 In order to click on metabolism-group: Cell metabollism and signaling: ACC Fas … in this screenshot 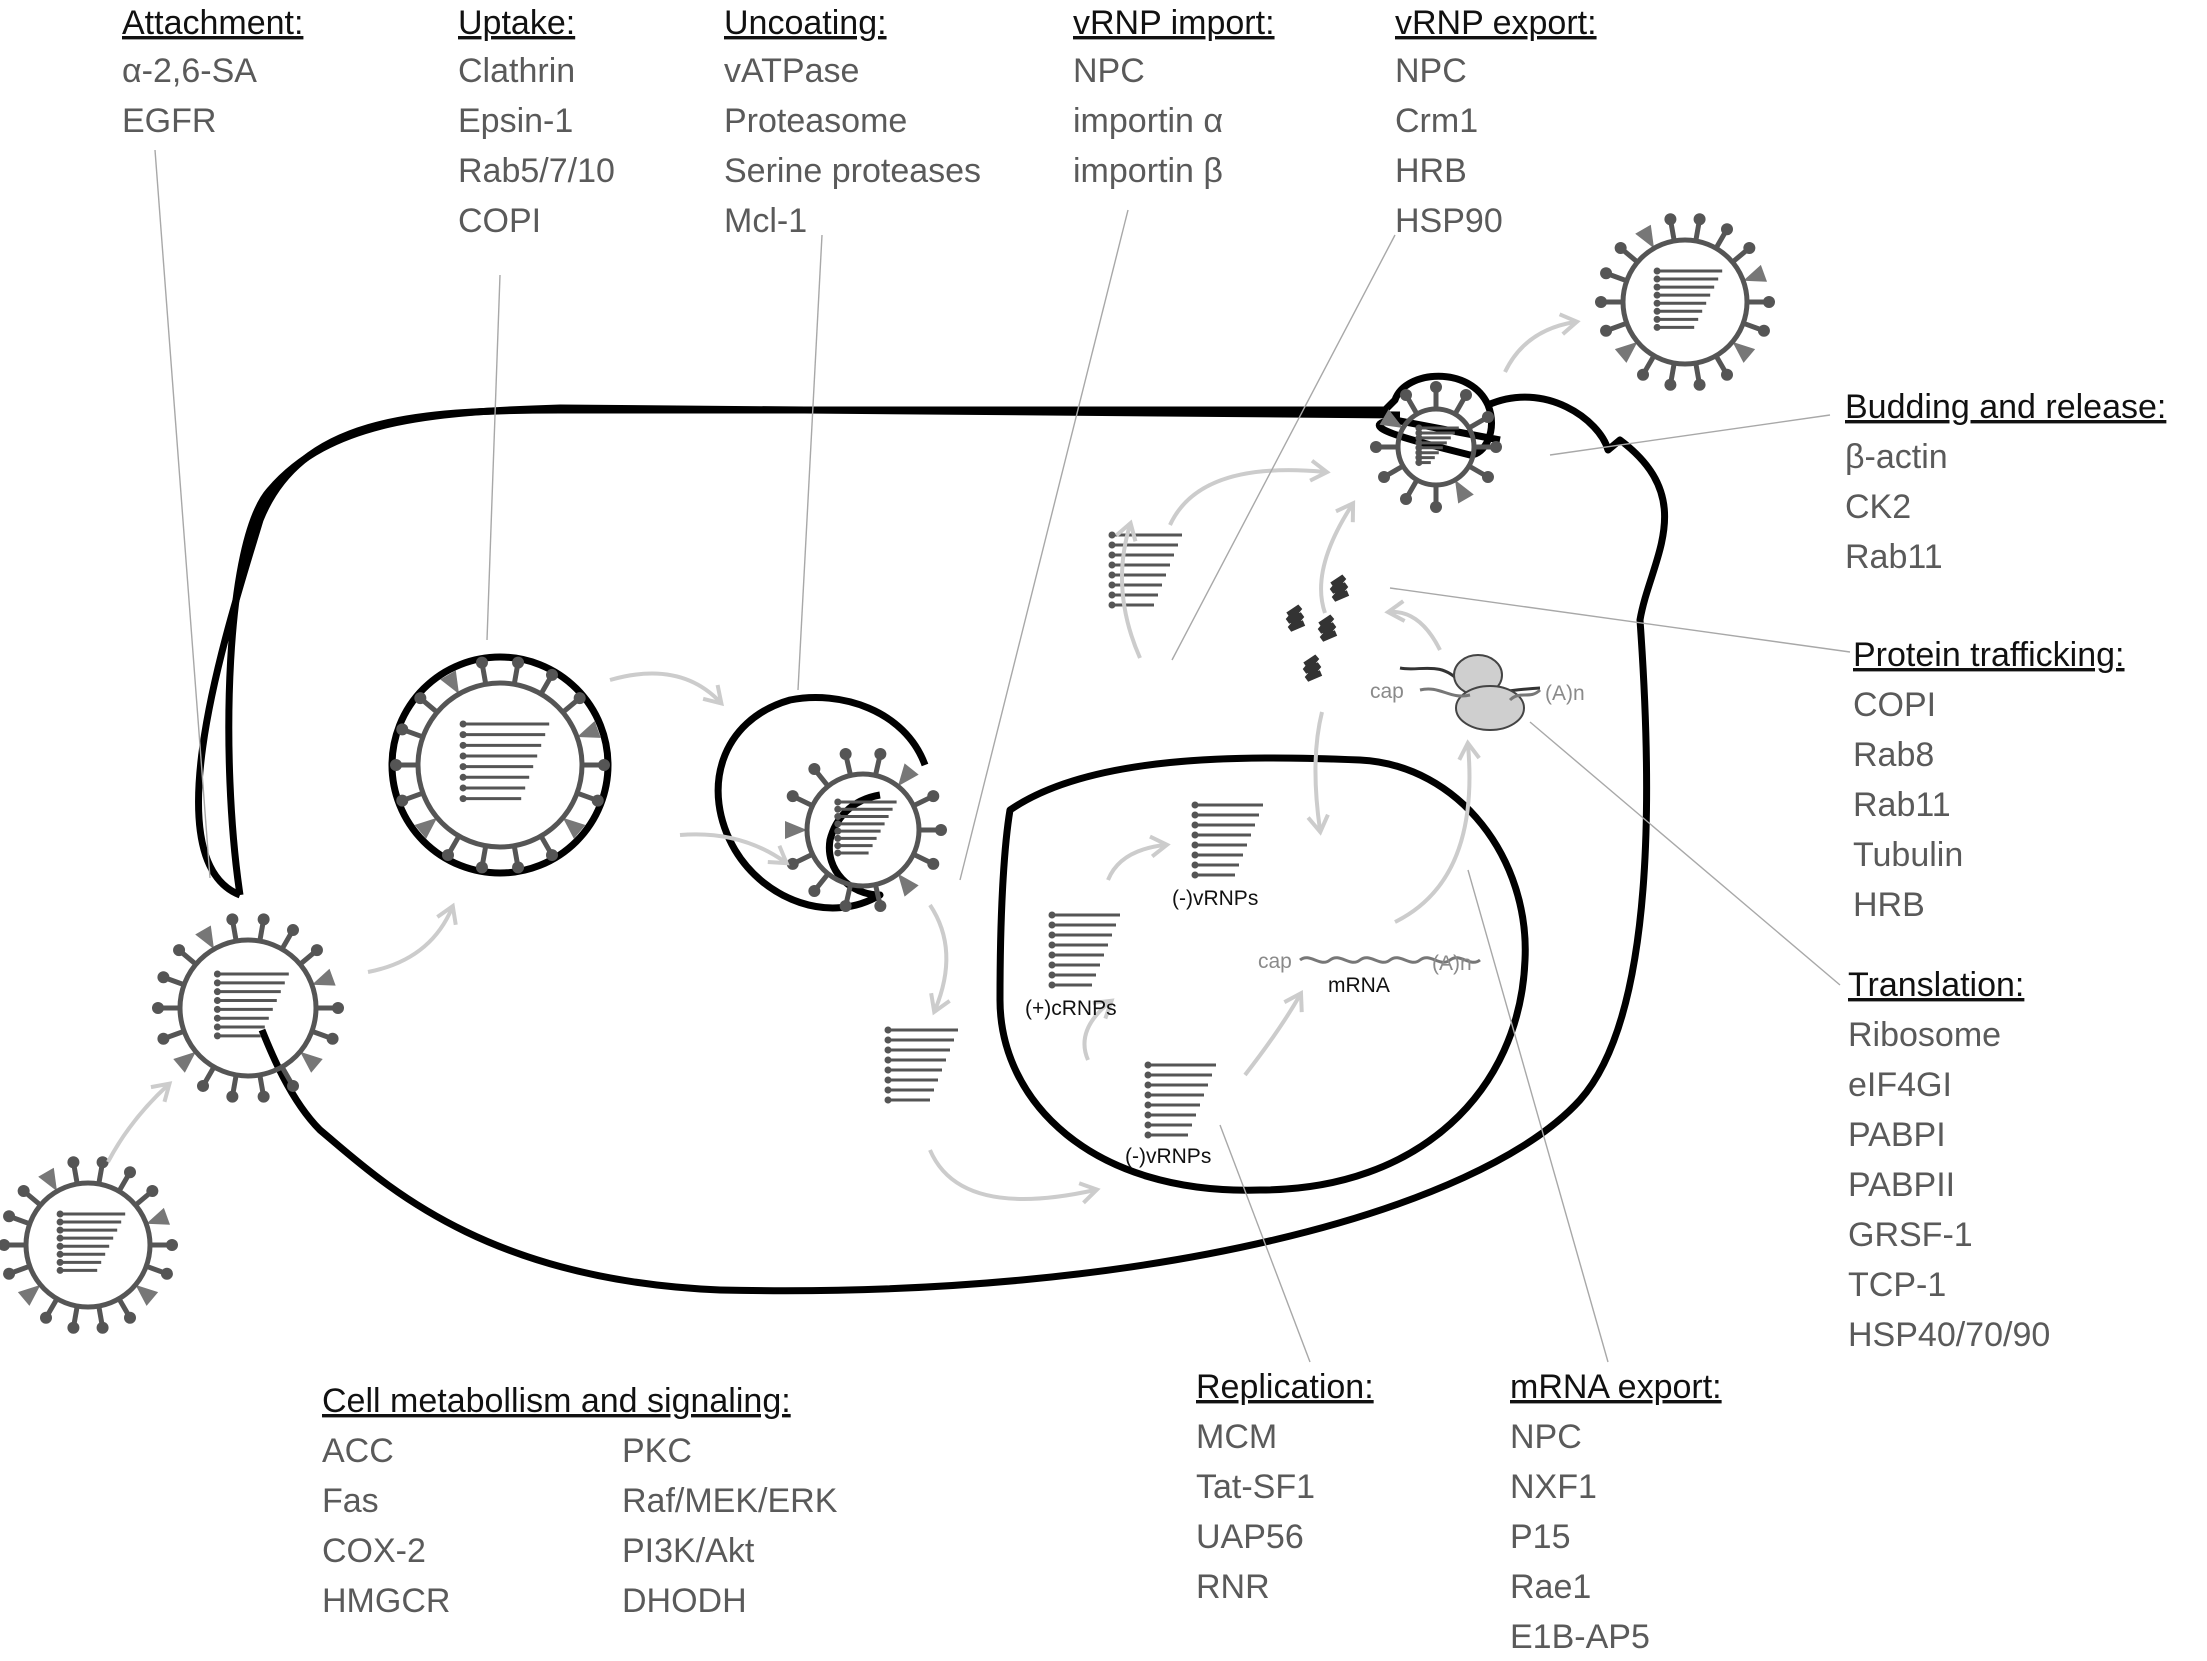, I will do `click(580, 1501)`.